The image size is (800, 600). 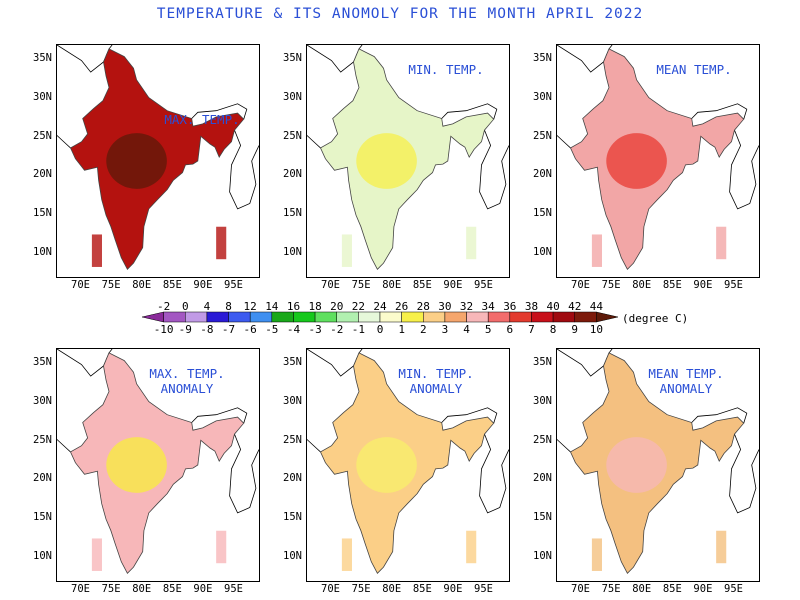 What do you see at coordinates (655, 318) in the screenshot?
I see `legend-unit: (degree C)` at bounding box center [655, 318].